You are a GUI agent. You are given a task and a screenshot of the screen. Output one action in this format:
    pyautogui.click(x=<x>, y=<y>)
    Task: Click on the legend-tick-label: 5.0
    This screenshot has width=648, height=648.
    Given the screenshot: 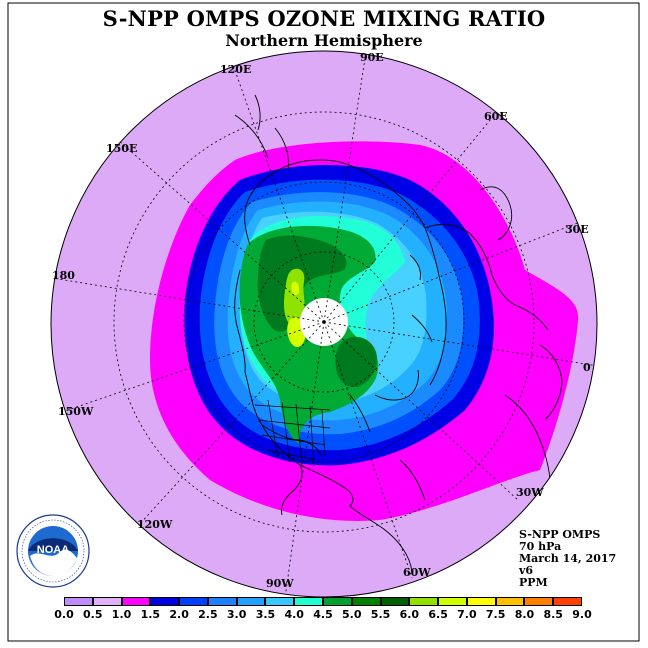 What is the action you would take?
    pyautogui.click(x=352, y=614)
    